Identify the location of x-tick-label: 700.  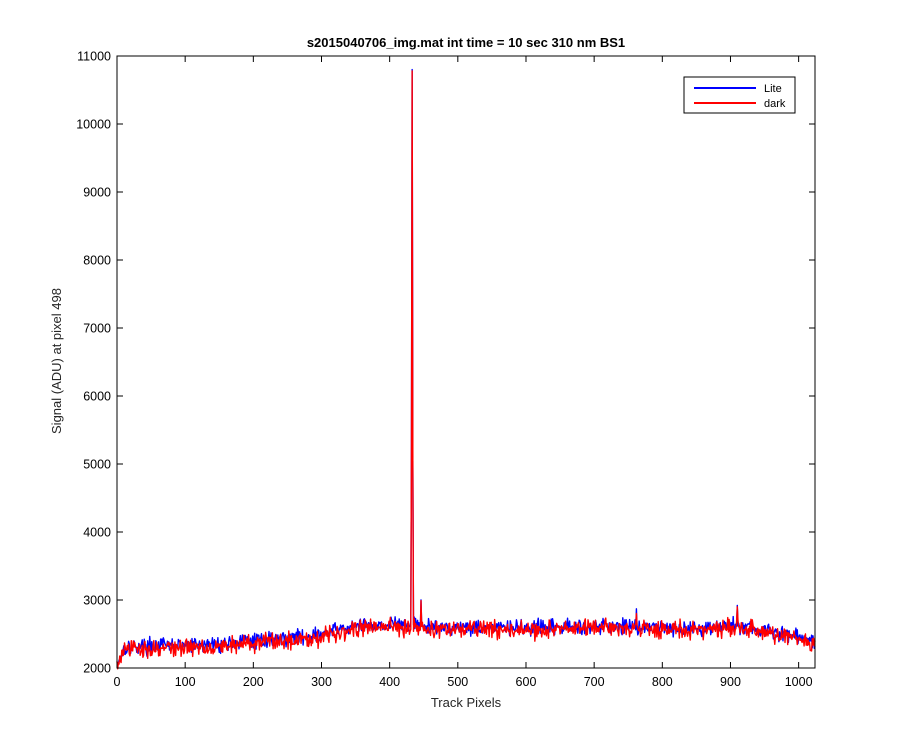
(594, 682).